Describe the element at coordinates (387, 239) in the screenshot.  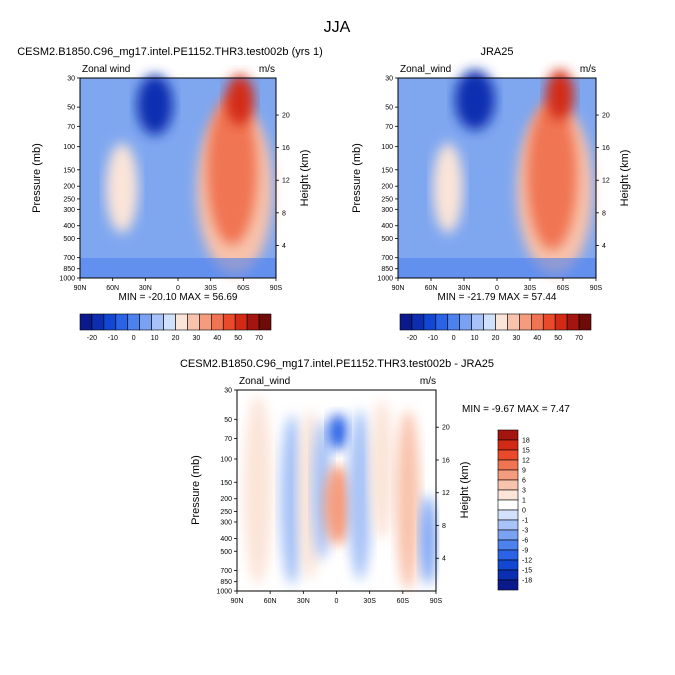
I see `y-tick-label: 500` at that location.